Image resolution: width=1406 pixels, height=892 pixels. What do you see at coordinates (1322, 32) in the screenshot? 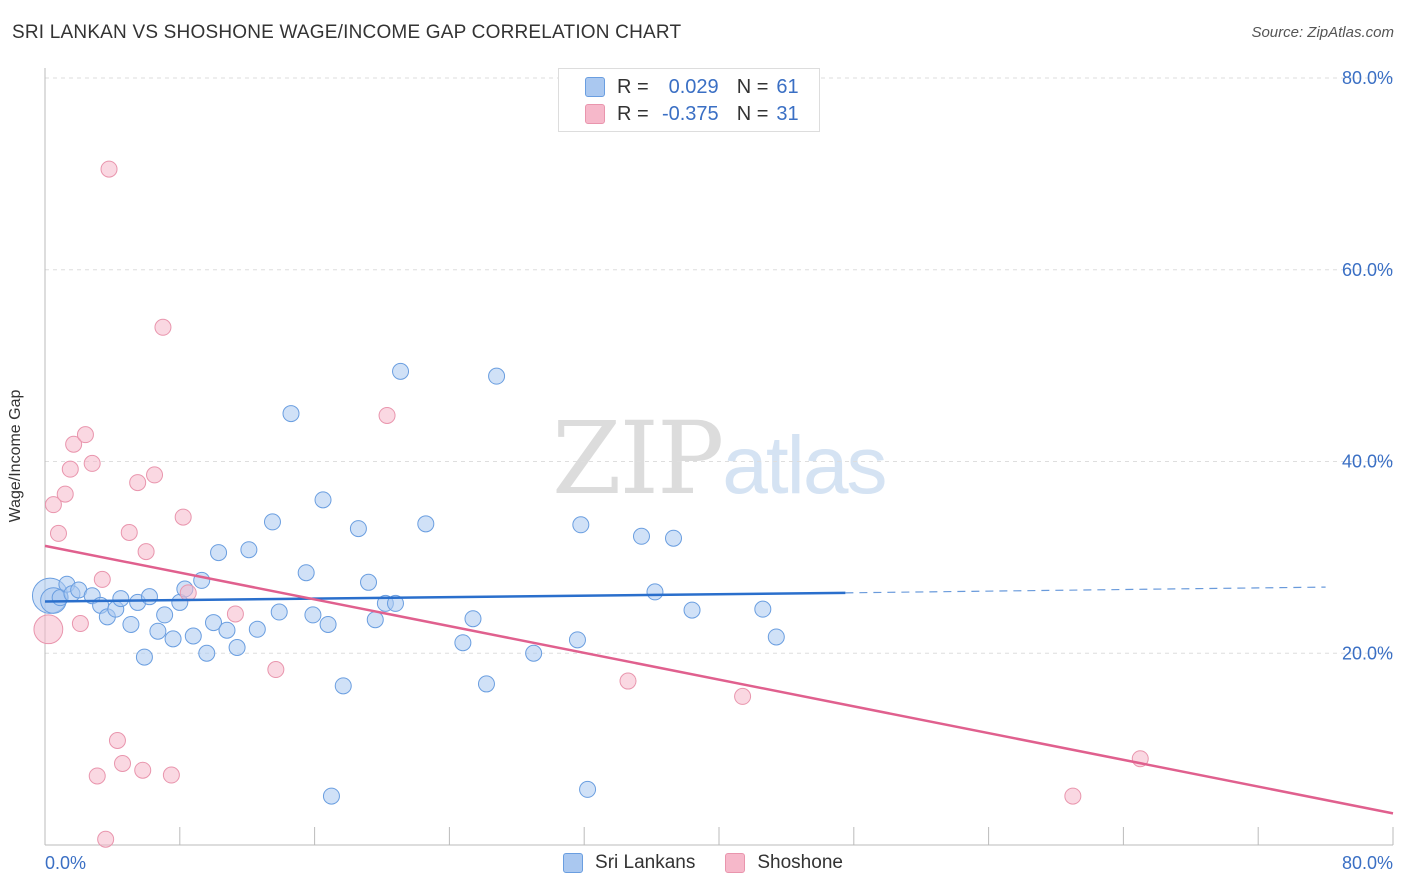
I see `source-label: Source: ZipAtlas.com` at bounding box center [1322, 32].